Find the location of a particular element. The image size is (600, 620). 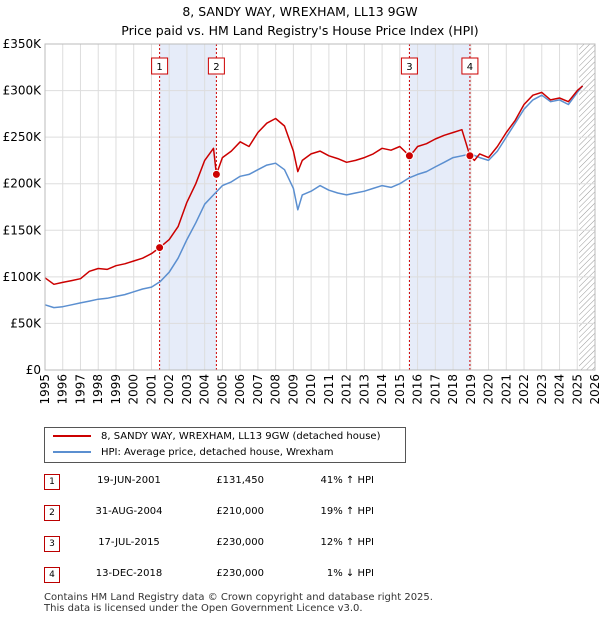

sale-price: £131,450 is located at coordinates (240, 480).